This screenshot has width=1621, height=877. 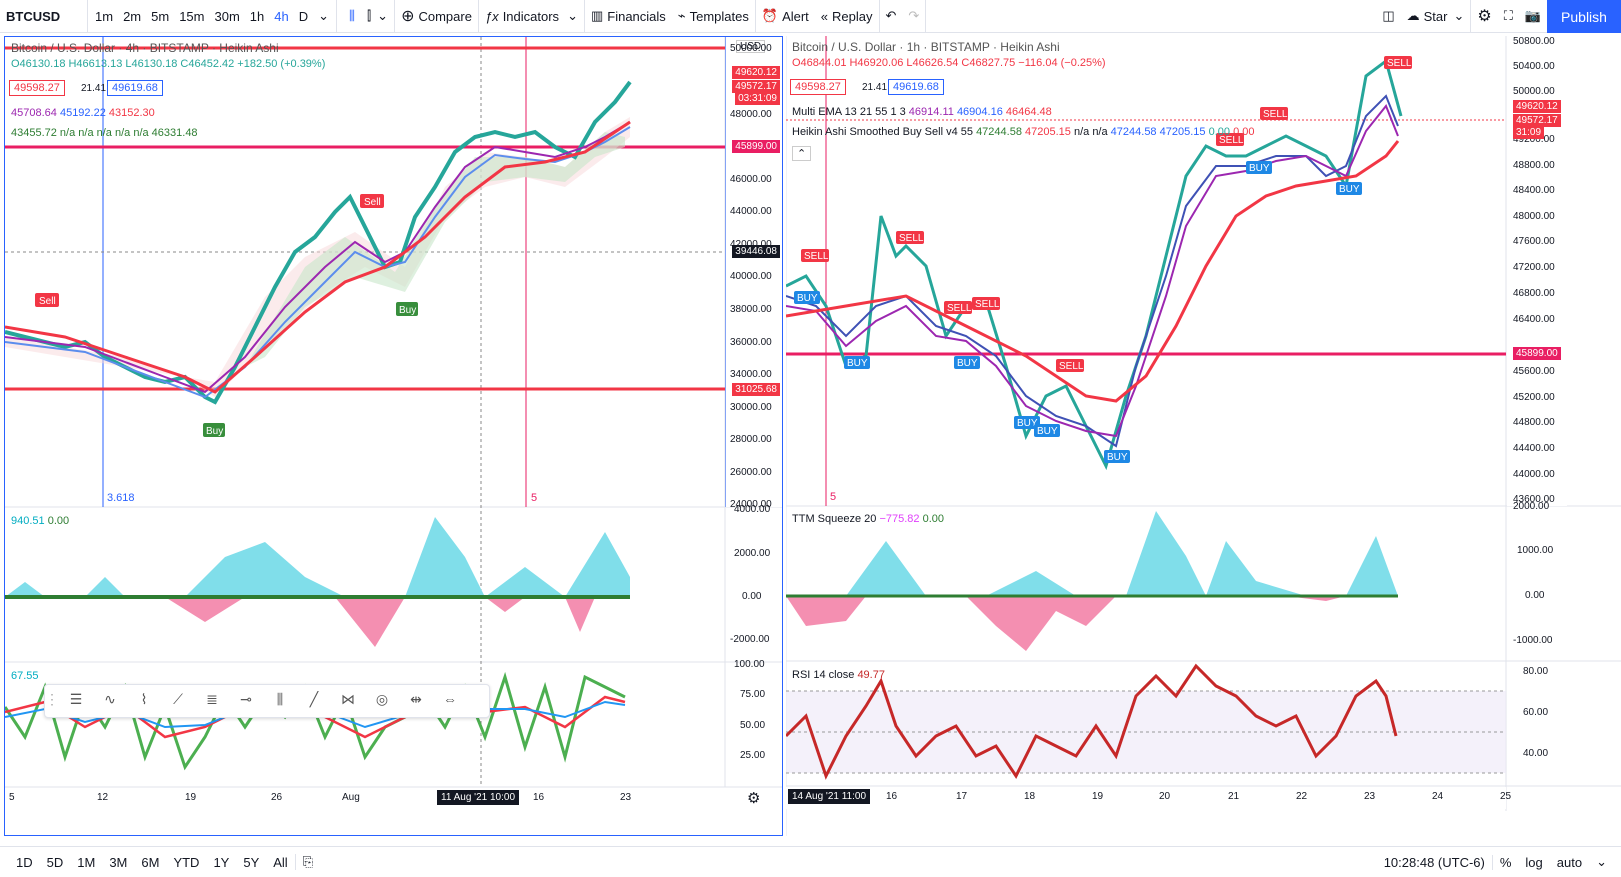 I want to click on collapse-legend-button: ⌃, so click(x=802, y=153).